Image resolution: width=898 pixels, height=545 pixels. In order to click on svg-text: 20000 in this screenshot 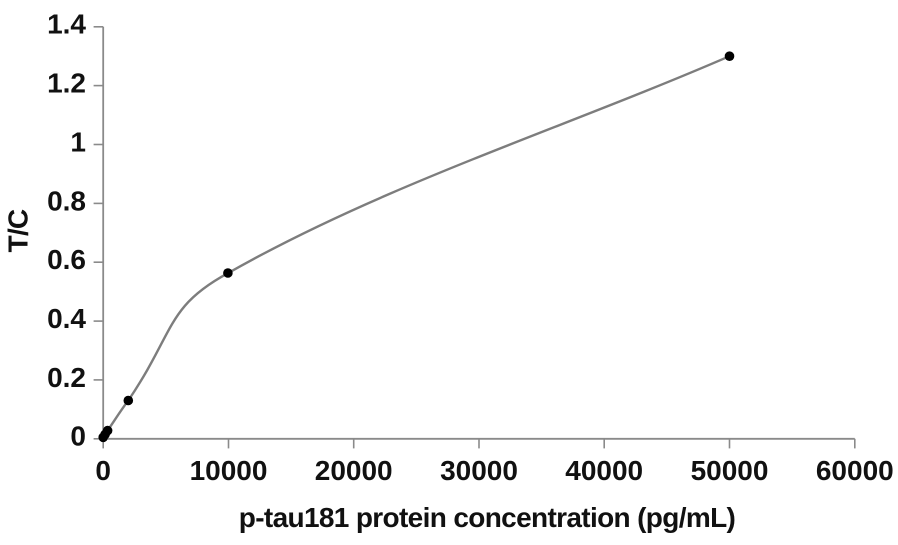, I will do `click(354, 470)`.